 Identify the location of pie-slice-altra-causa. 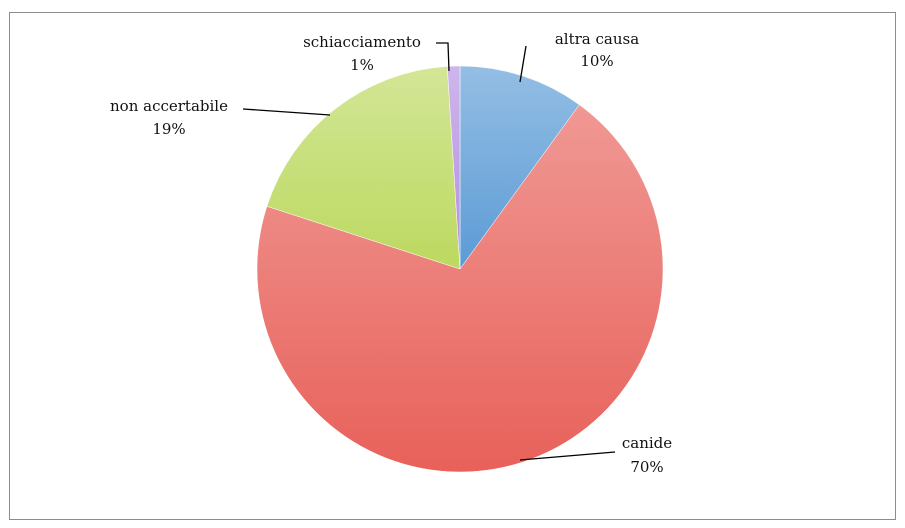
(519, 167).